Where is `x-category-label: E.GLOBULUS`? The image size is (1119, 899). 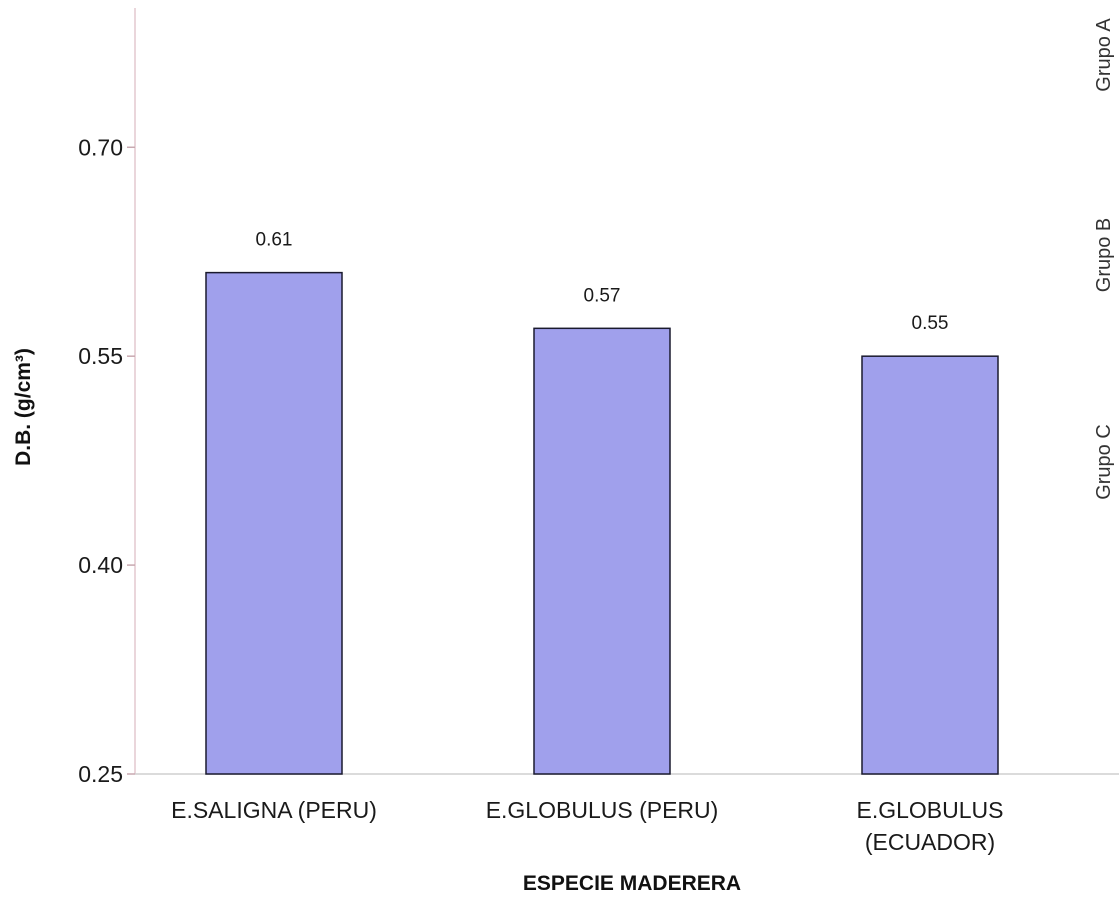 x-category-label: E.GLOBULUS is located at coordinates (930, 810).